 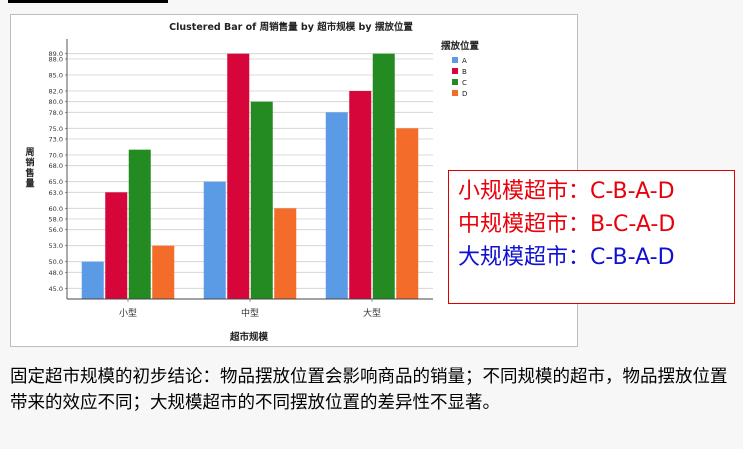 I want to click on y-tick-label: 80.0, so click(x=56, y=102).